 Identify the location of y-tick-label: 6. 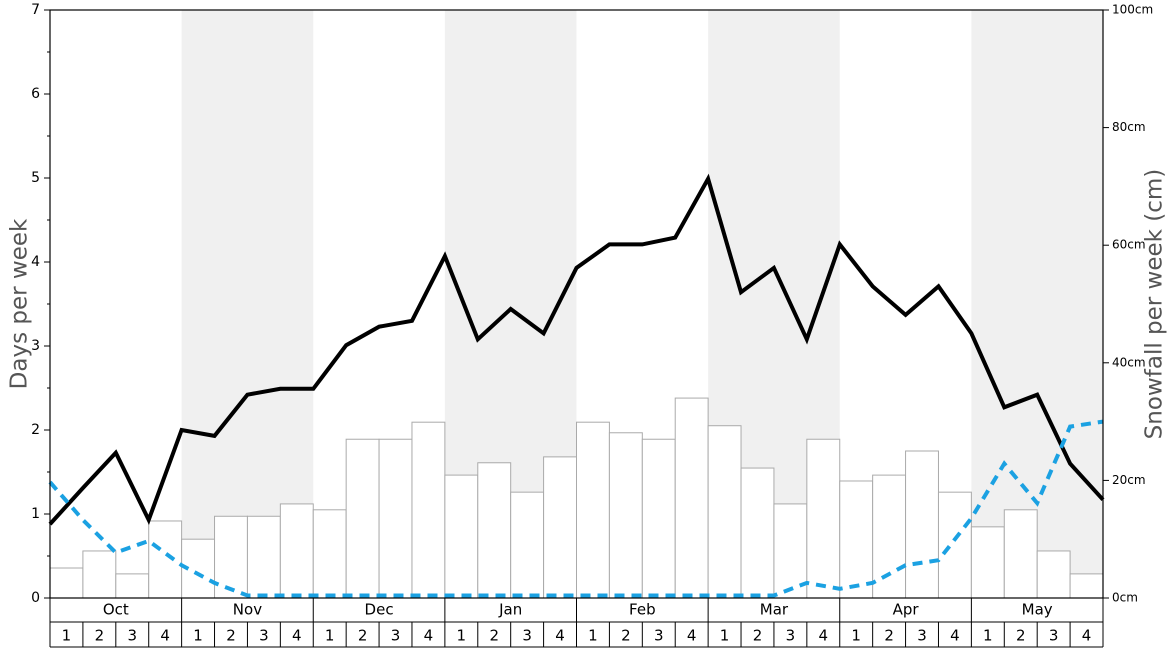
(35, 94).